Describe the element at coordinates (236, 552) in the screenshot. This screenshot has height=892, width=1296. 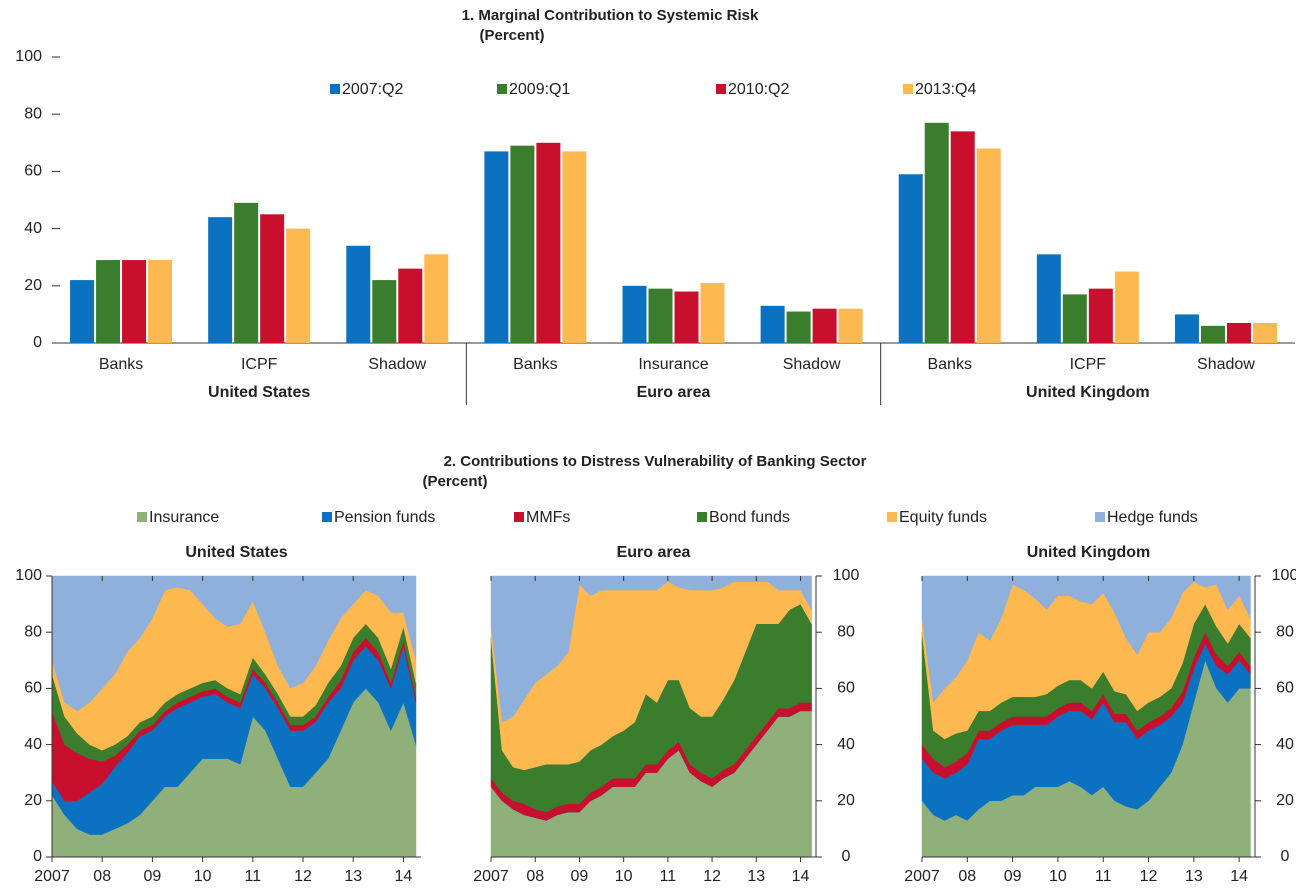
I see `panel-title: United States` at that location.